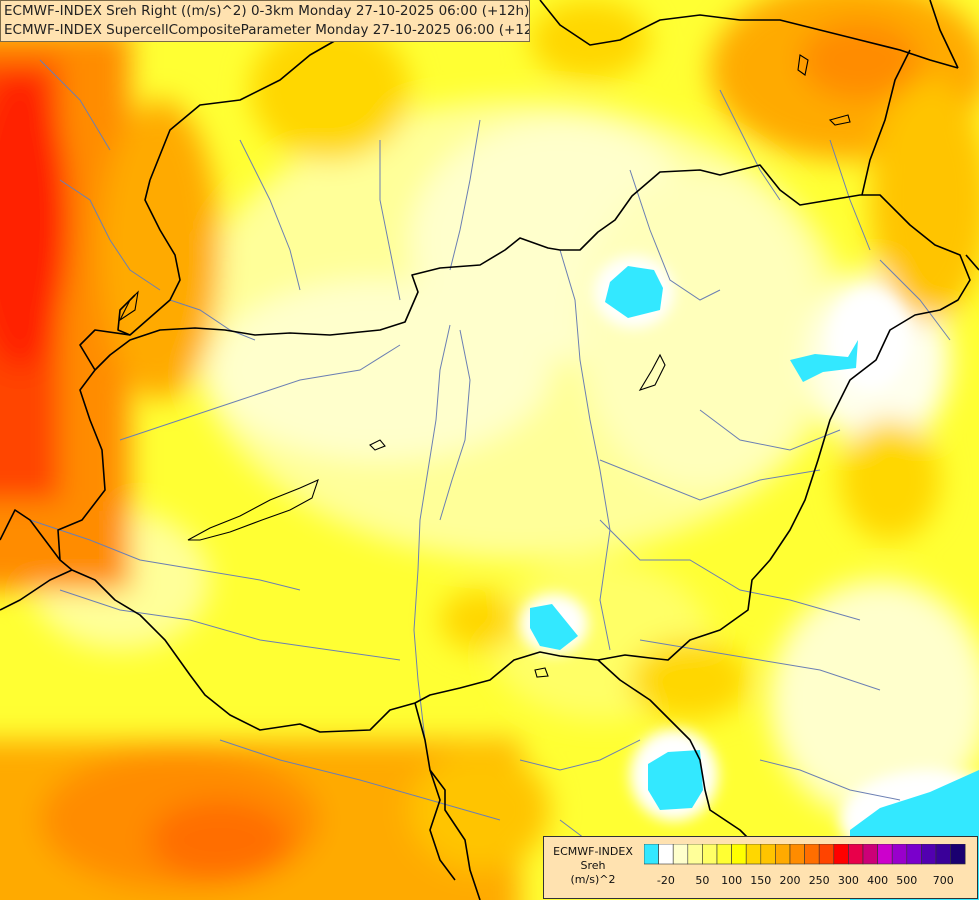  I want to click on legend-caption-line-3: (m/s)^2, so click(593, 879).